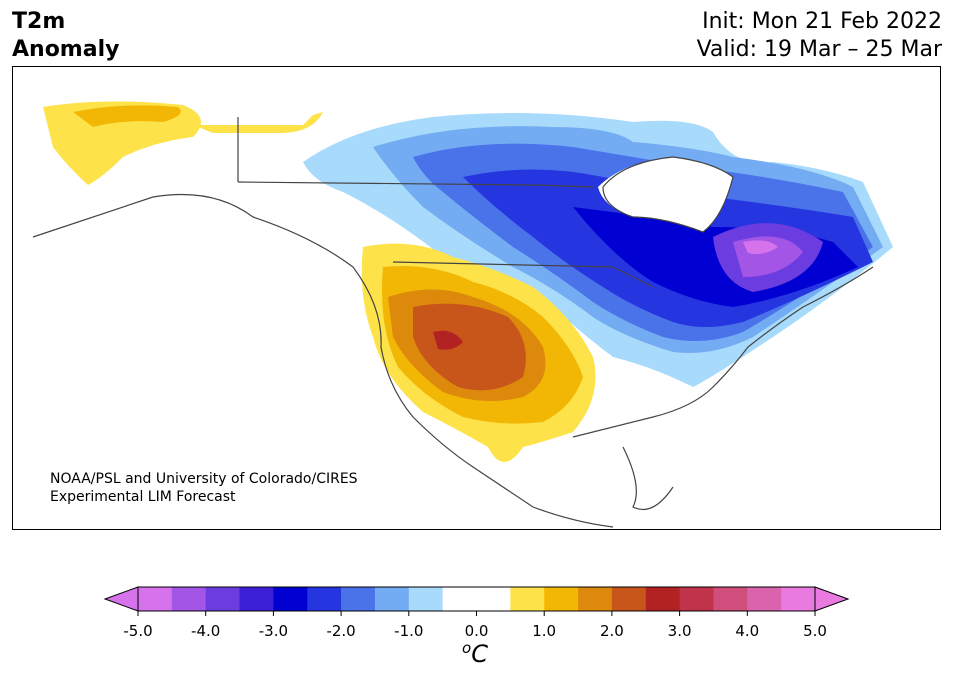 The image size is (953, 680). What do you see at coordinates (143, 497) in the screenshot?
I see `credit-line2: Experimental LIM Forecast` at bounding box center [143, 497].